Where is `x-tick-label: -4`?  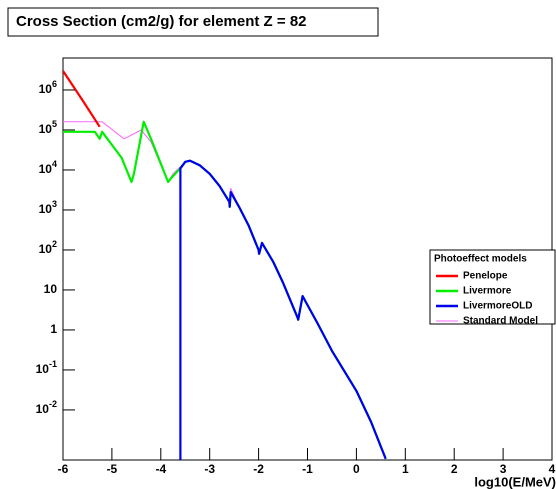
x-tick-label: -4 is located at coordinates (160, 469).